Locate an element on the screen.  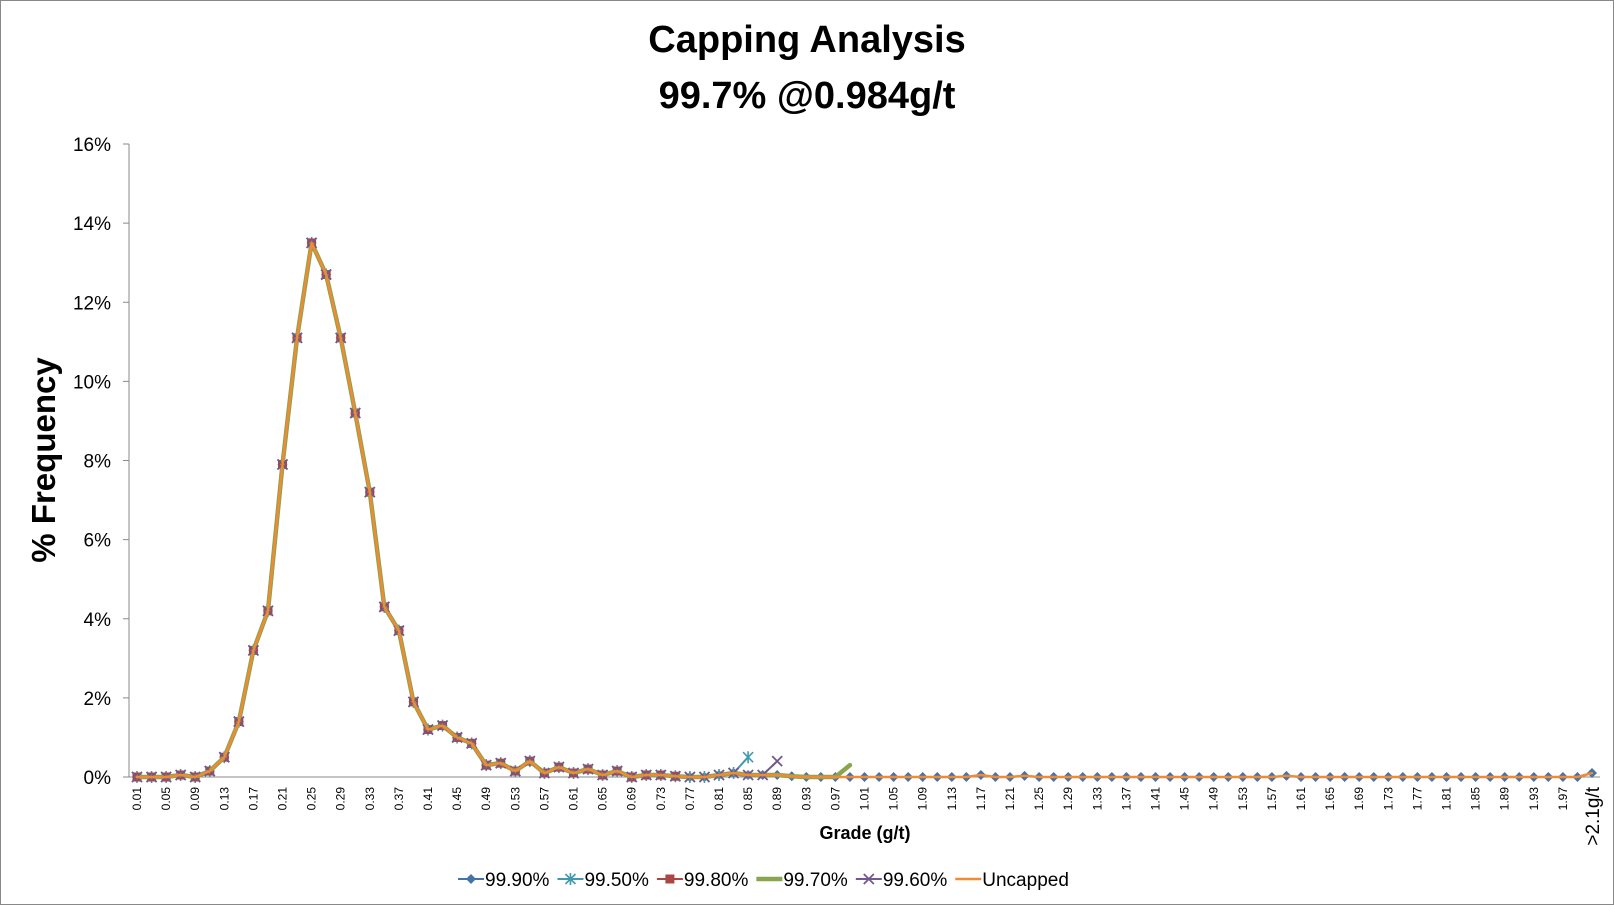
x-tick-label: 1.45 is located at coordinates (1185, 799).